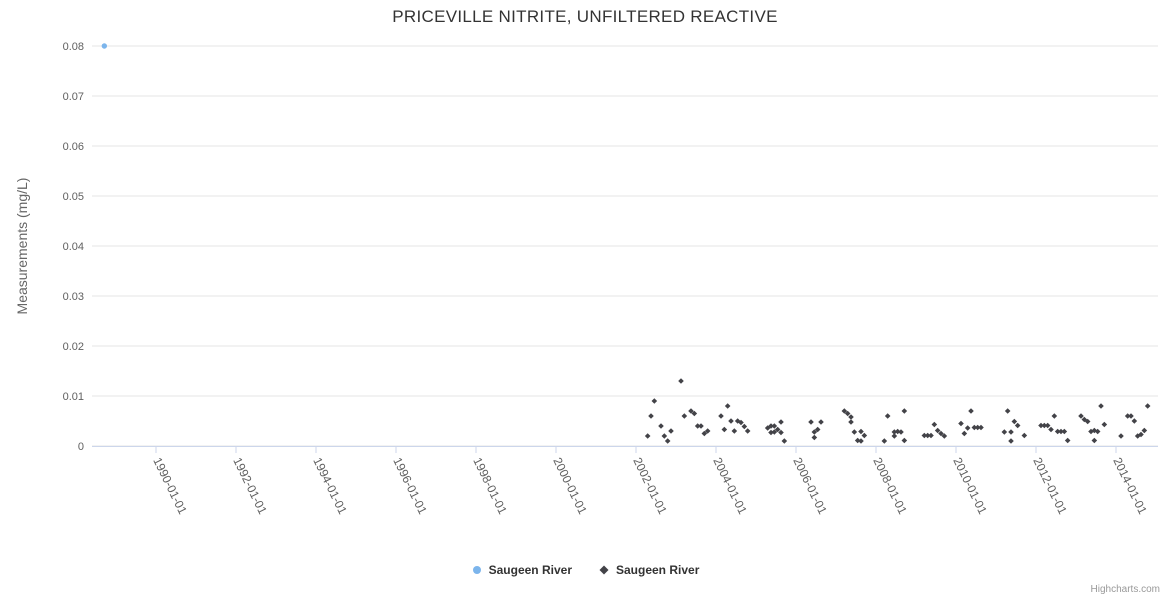 This screenshot has width=1170, height=600. I want to click on data-point-circle, so click(104, 46).